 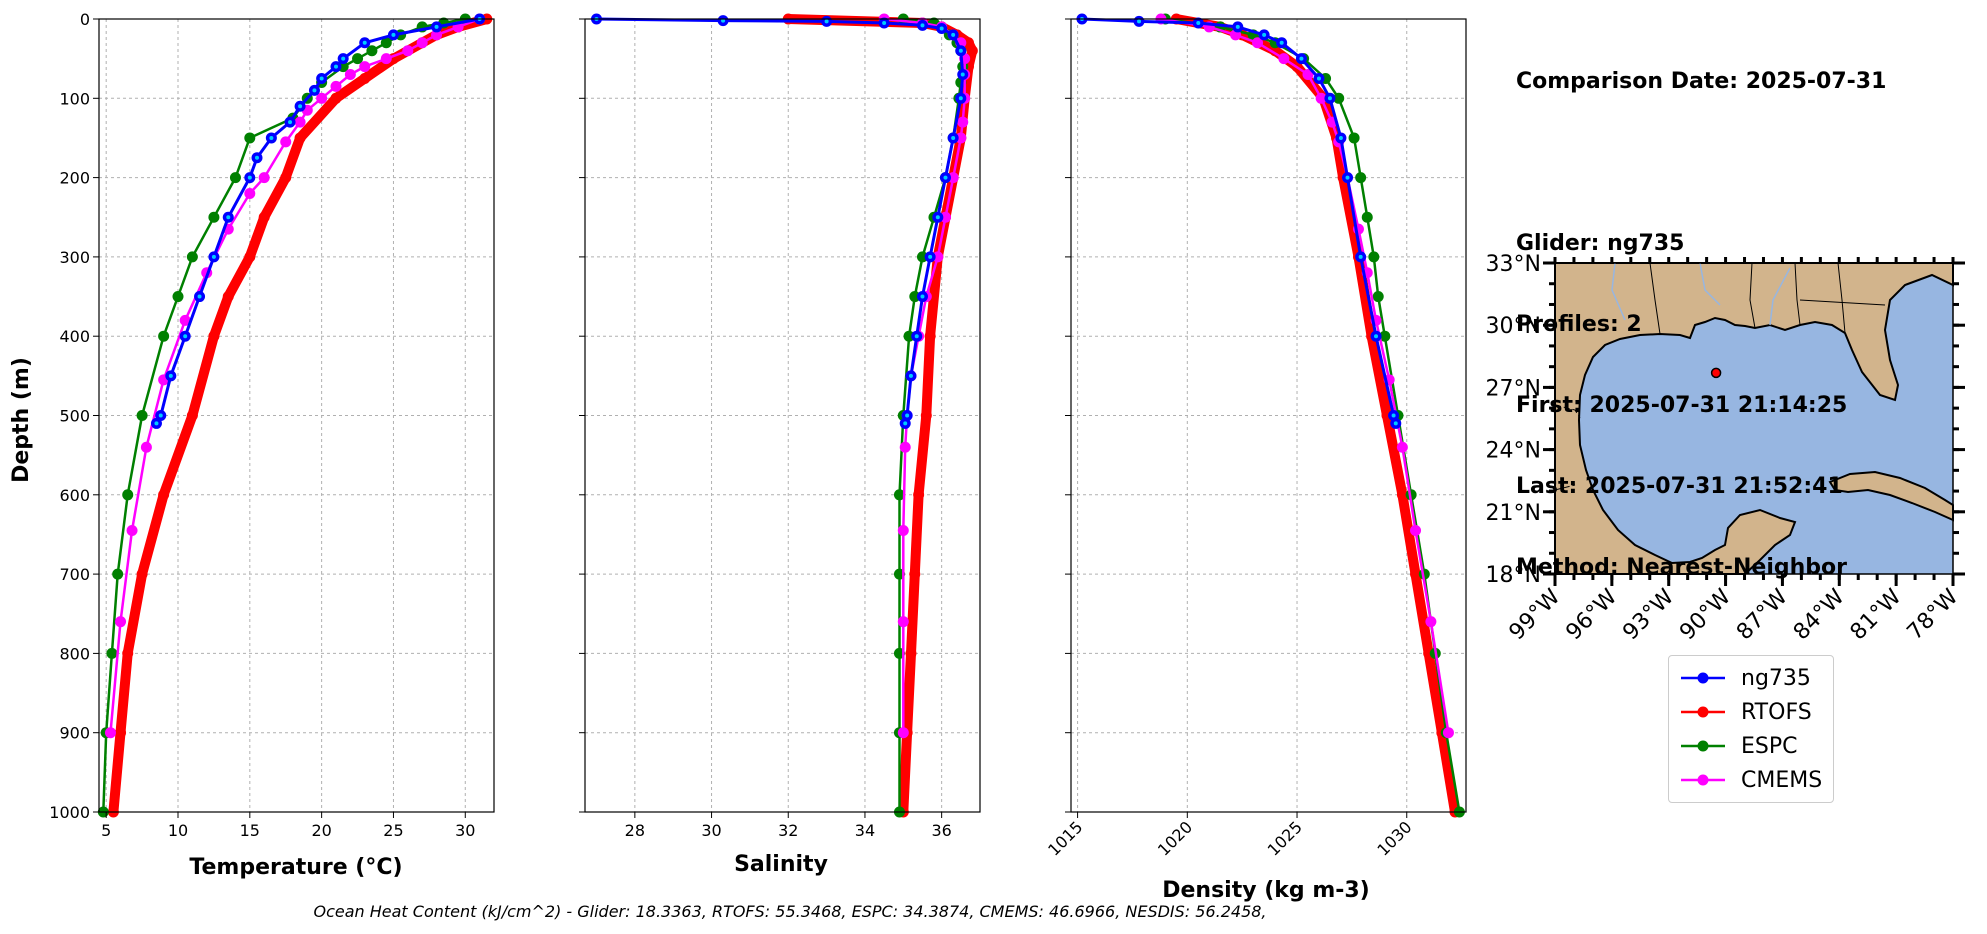 I want to click on legend-label: RTOFS, so click(x=1776, y=712).